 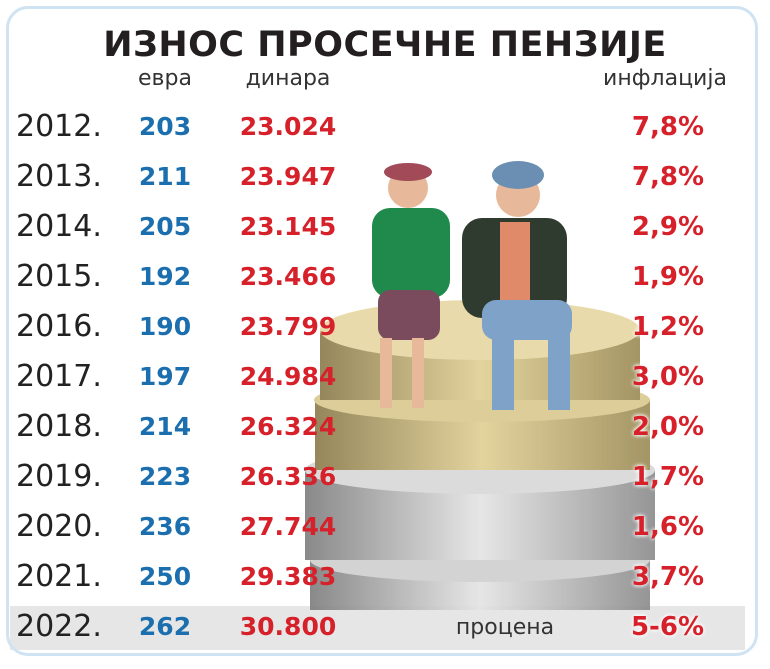 What do you see at coordinates (667, 577) in the screenshot?
I see `inflation: 3,7%` at bounding box center [667, 577].